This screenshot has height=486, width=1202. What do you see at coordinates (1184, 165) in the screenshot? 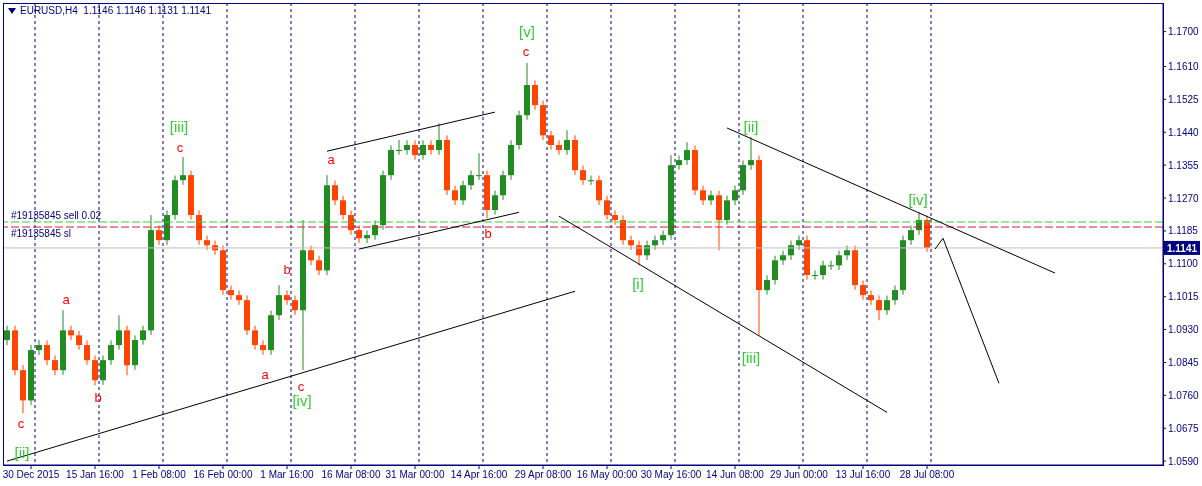
I see `y-tick-label: 1.1355` at bounding box center [1184, 165].